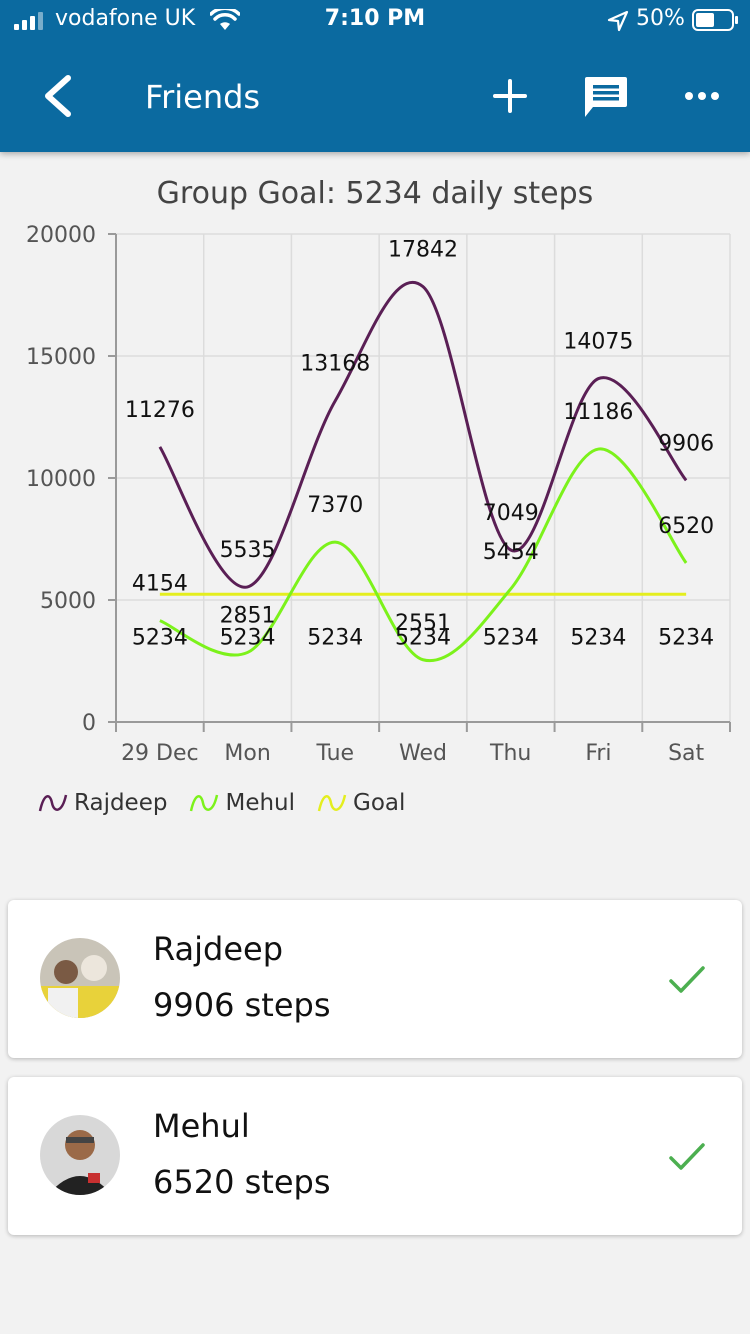 This screenshot has height=1334, width=750. I want to click on friend-name: Mehul, so click(201, 1126).